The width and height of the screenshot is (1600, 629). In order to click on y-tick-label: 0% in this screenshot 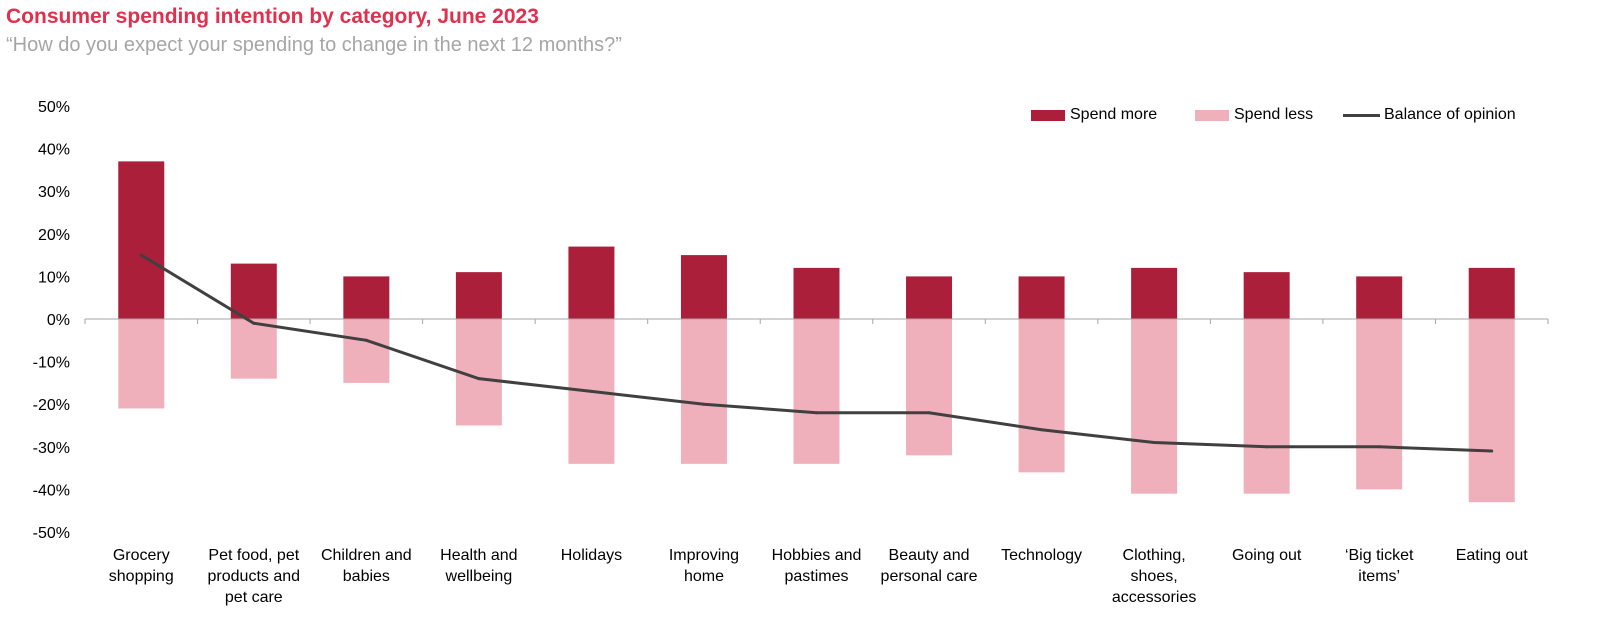, I will do `click(58, 320)`.